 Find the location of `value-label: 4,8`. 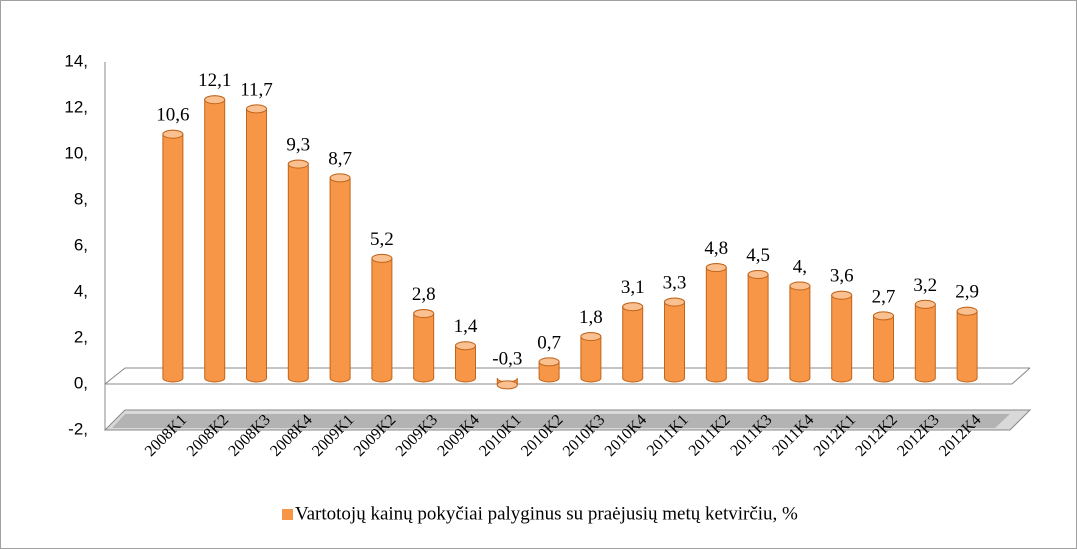

value-label: 4,8 is located at coordinates (716, 248).